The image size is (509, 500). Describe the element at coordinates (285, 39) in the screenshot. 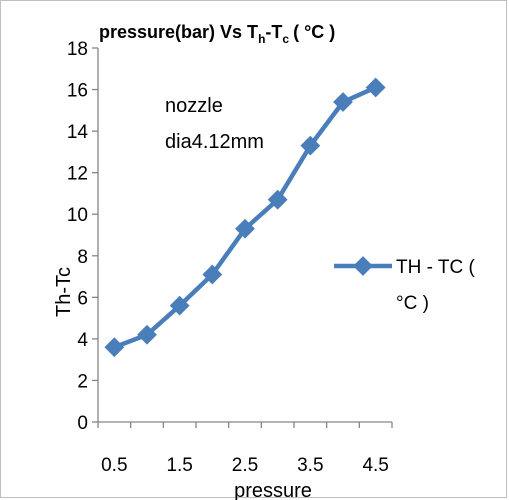

I see `title-sub-c: c` at that location.